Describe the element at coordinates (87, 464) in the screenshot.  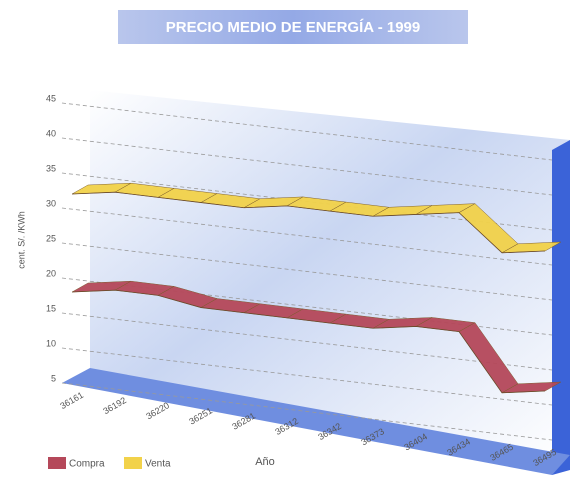
I see `legend-label: Compra` at that location.